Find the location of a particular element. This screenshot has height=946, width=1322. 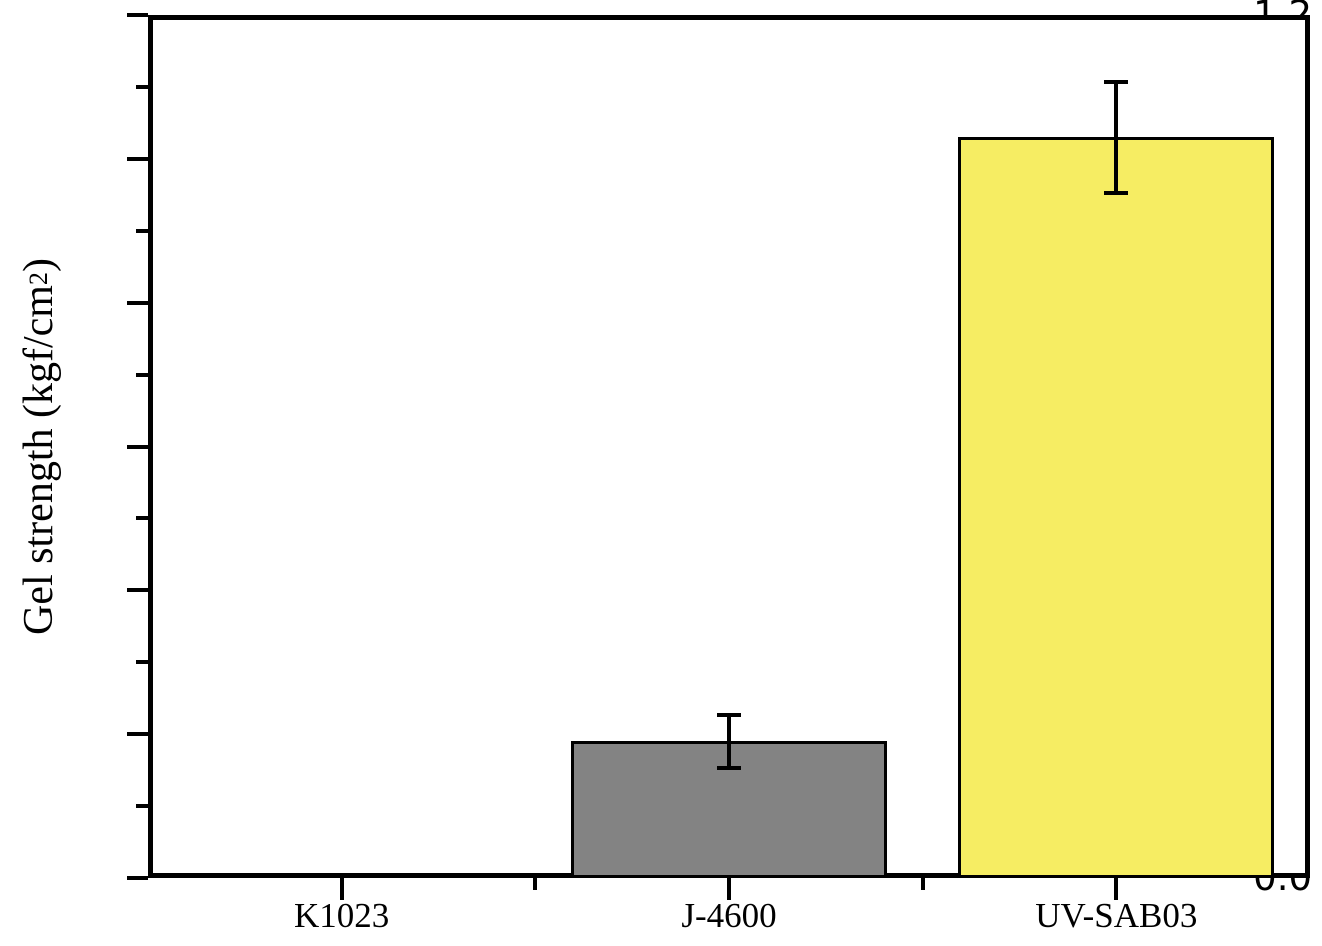

x-axis-tick-label: K1023 is located at coordinates (342, 915).